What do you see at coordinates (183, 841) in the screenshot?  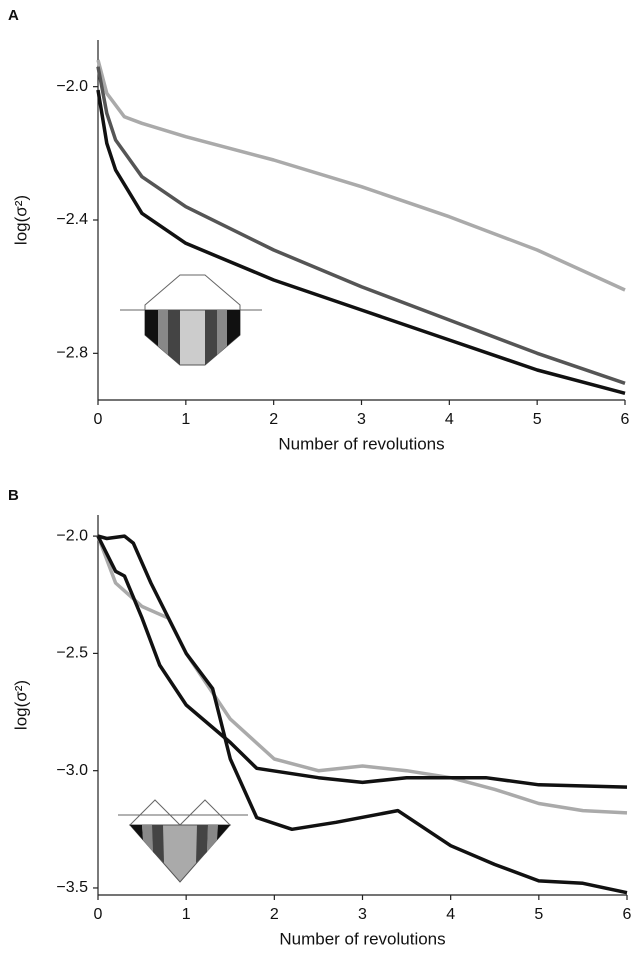 I see `inset-diagram-b` at bounding box center [183, 841].